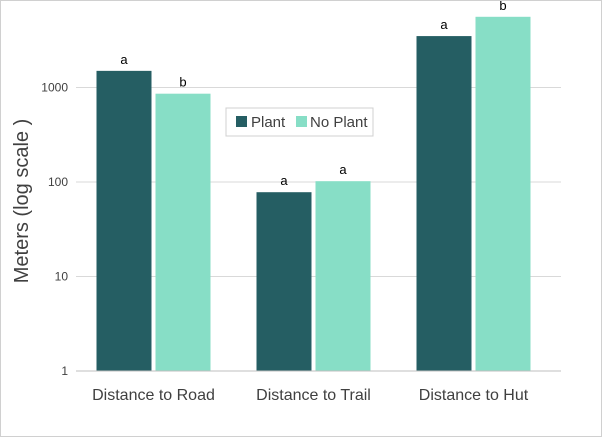 The width and height of the screenshot is (602, 437). What do you see at coordinates (153, 395) in the screenshot?
I see `x-category-label: Distance to Road` at bounding box center [153, 395].